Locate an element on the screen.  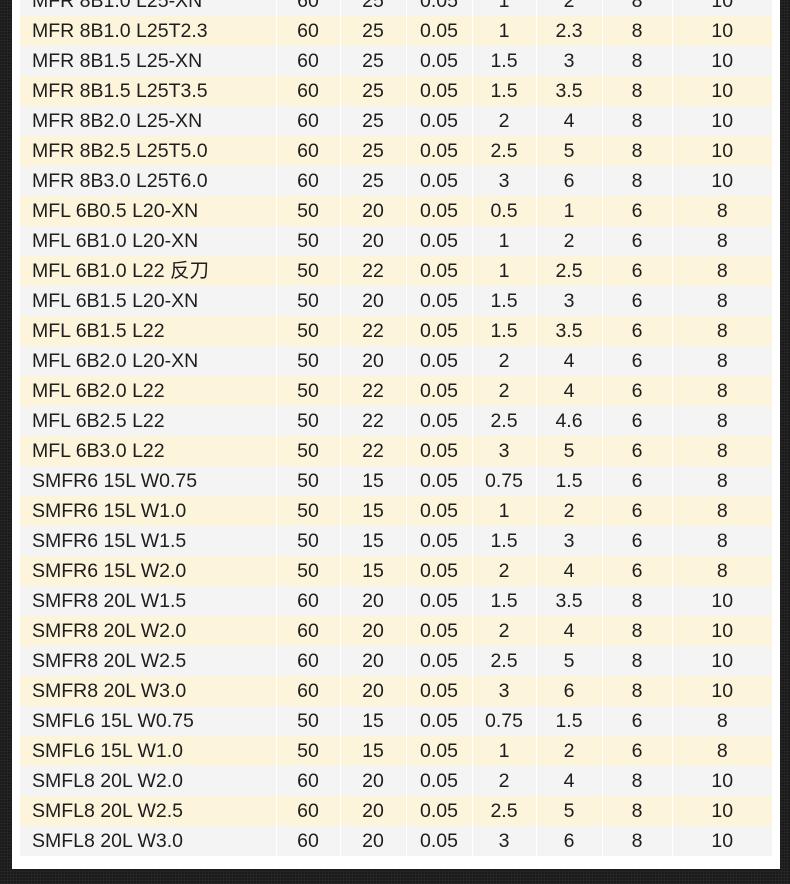
model-cell: MFR 8B2.5 L25T5.0 is located at coordinates (148, 151).